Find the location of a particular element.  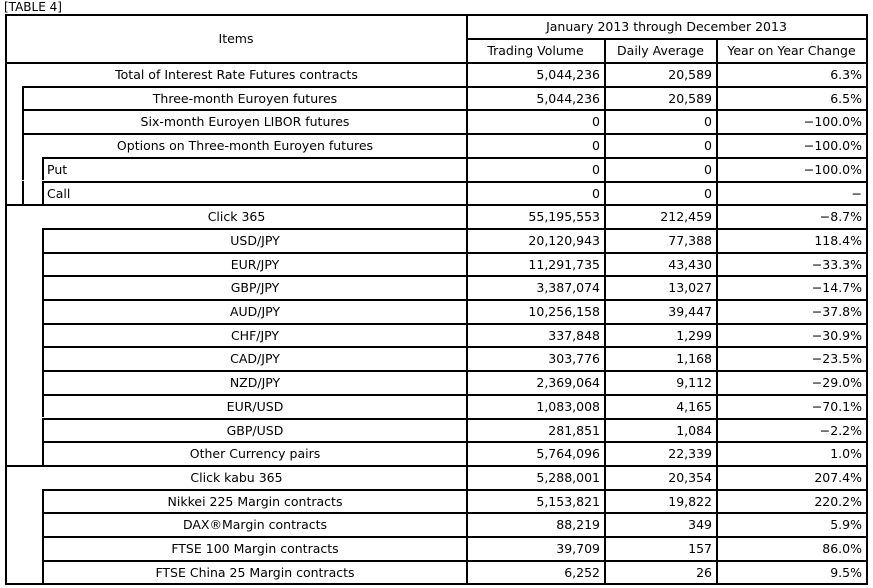

trading-volume-cell: 337,848 is located at coordinates (574, 335).